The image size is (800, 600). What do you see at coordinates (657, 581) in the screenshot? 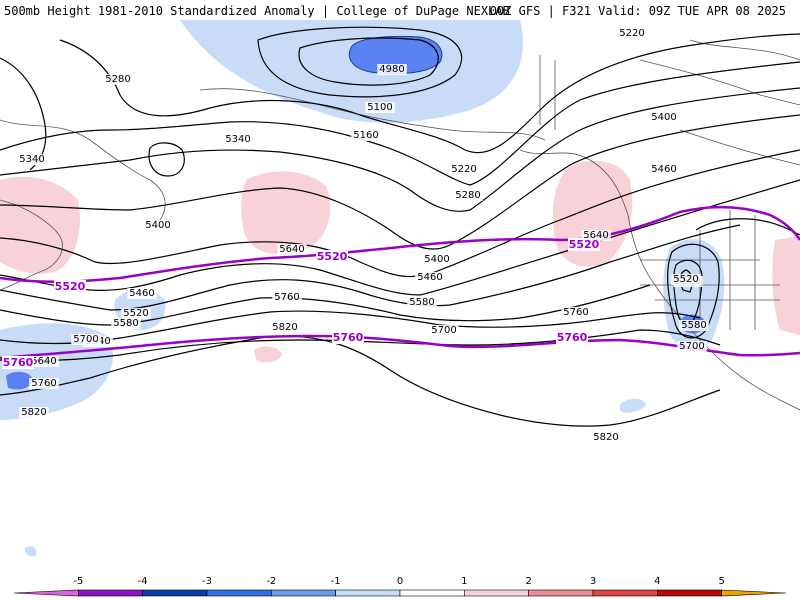
I see `colorbar-tick-label: 4` at bounding box center [657, 581].